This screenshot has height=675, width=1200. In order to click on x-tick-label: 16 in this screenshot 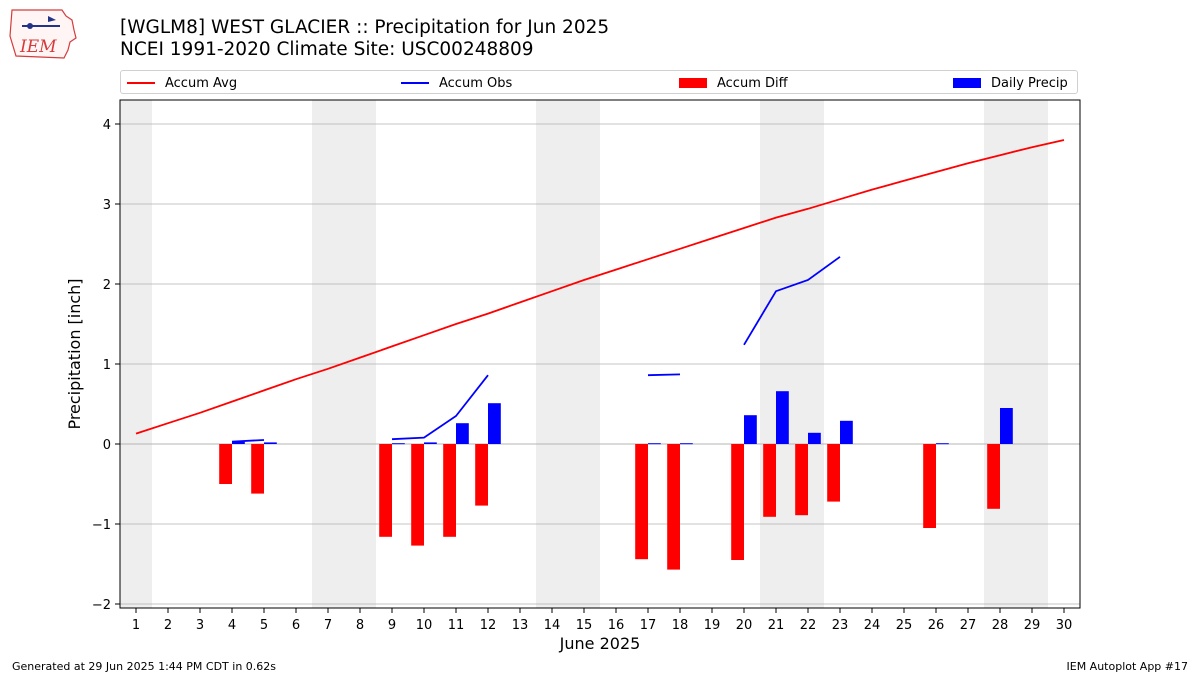, I will do `click(616, 625)`.